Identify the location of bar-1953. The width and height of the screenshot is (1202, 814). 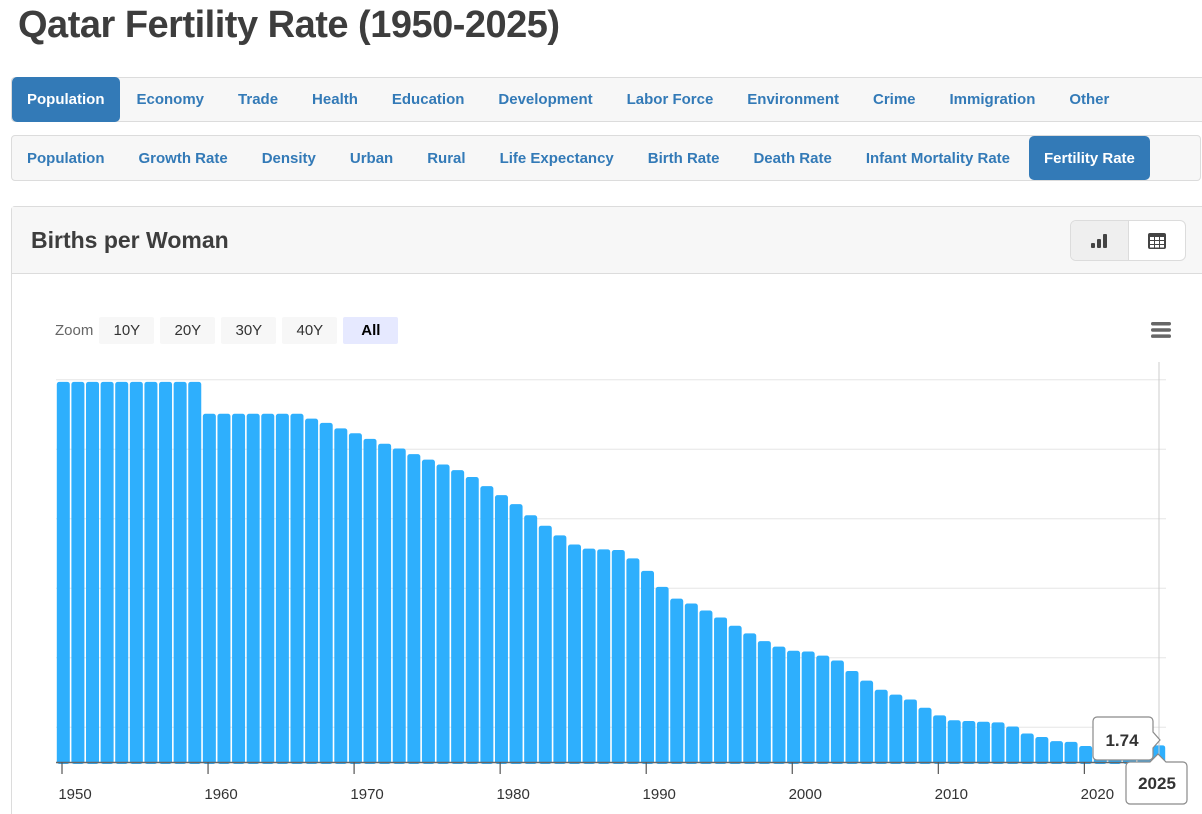
(107, 572).